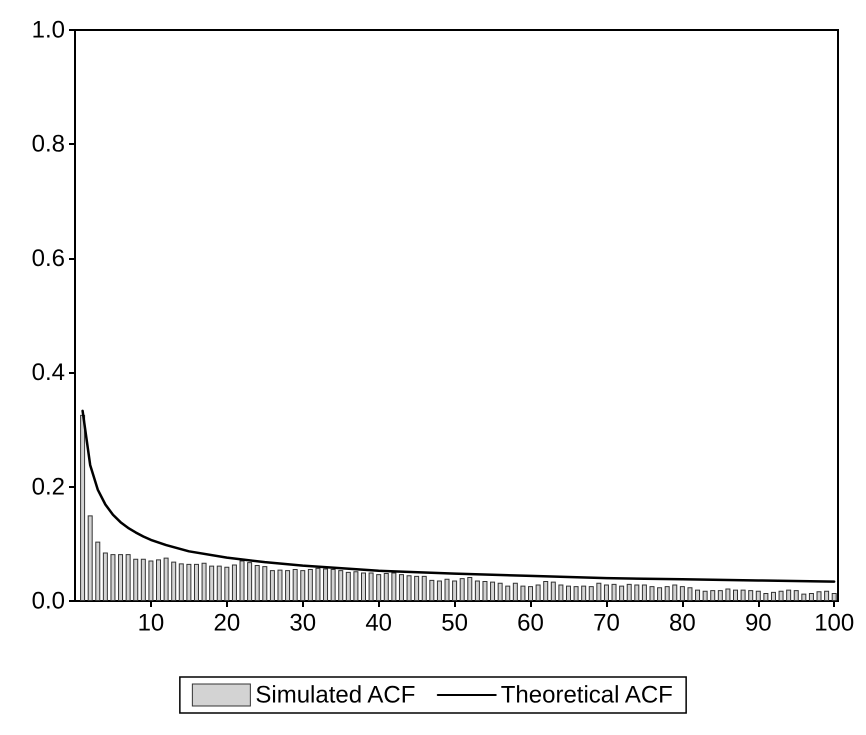 This screenshot has width=866, height=735. I want to click on x-tick-label: 30, so click(302, 623).